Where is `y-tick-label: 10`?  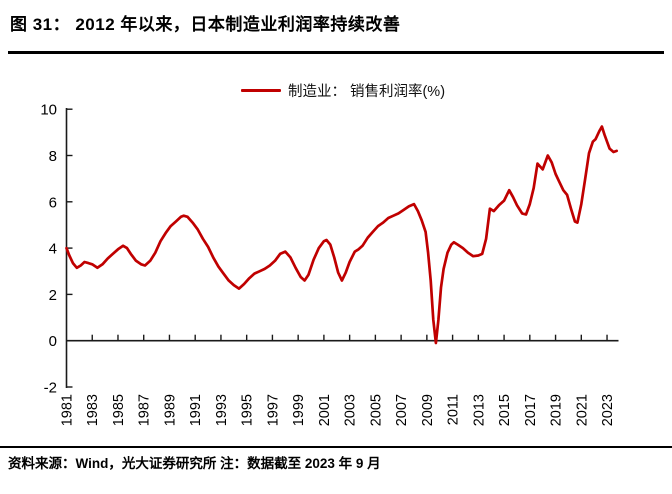 y-tick-label: 10 is located at coordinates (48, 110).